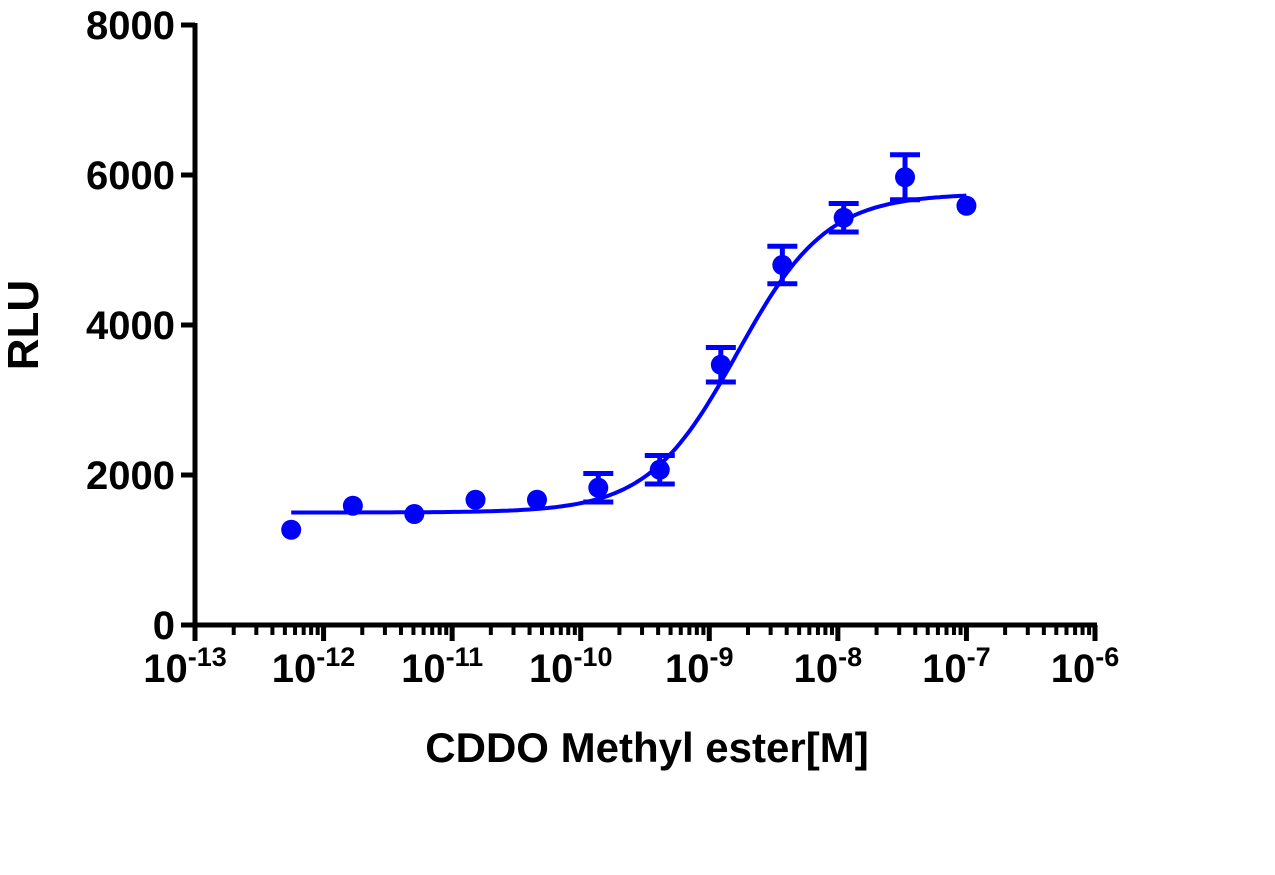 This screenshot has width=1275, height=875. Describe the element at coordinates (850, 657) in the screenshot. I see `x-tick-exponent: -8` at that location.